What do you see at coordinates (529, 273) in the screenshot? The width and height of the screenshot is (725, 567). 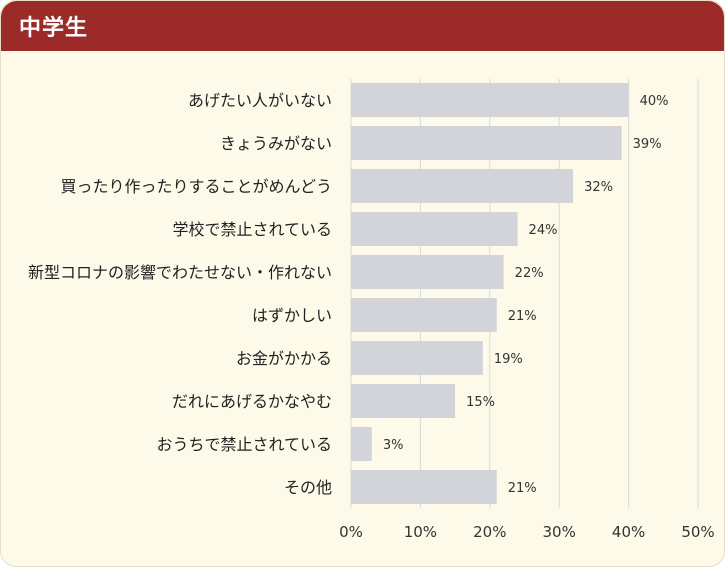 I see `value-label: 22%` at bounding box center [529, 273].